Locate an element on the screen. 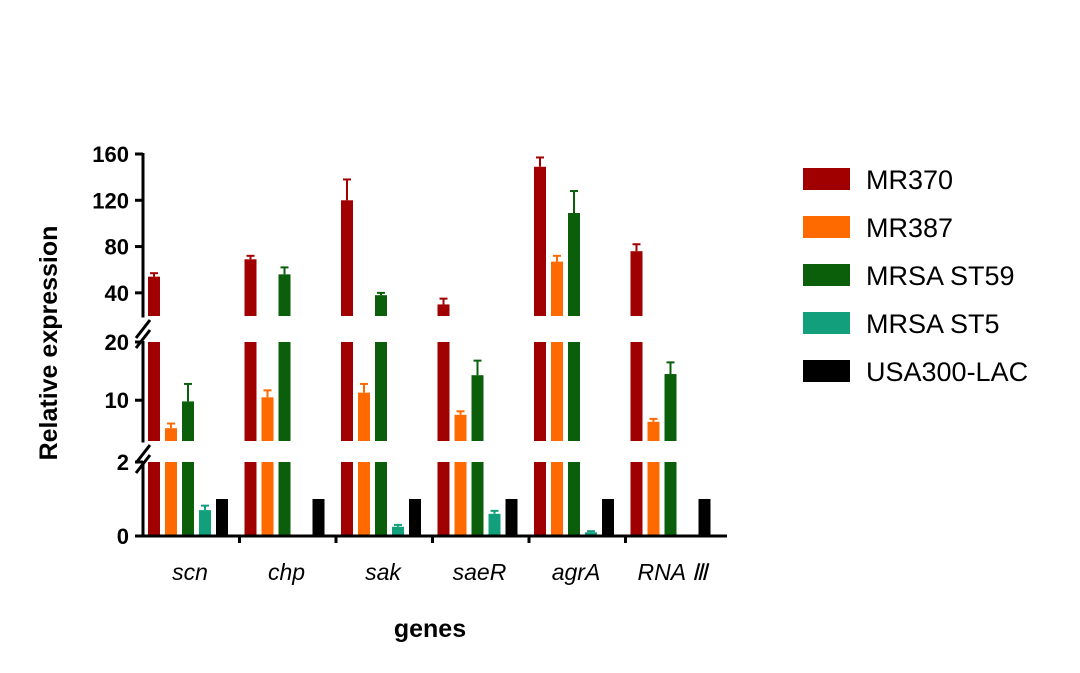  y-tick-label: 40 is located at coordinates (117, 293).